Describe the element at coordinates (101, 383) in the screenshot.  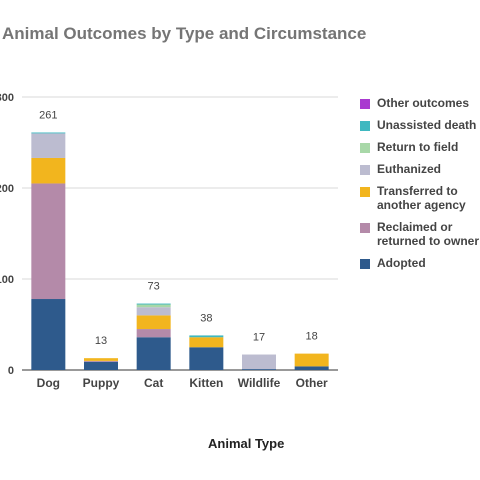
I see `x-tick-label: Puppy` at that location.